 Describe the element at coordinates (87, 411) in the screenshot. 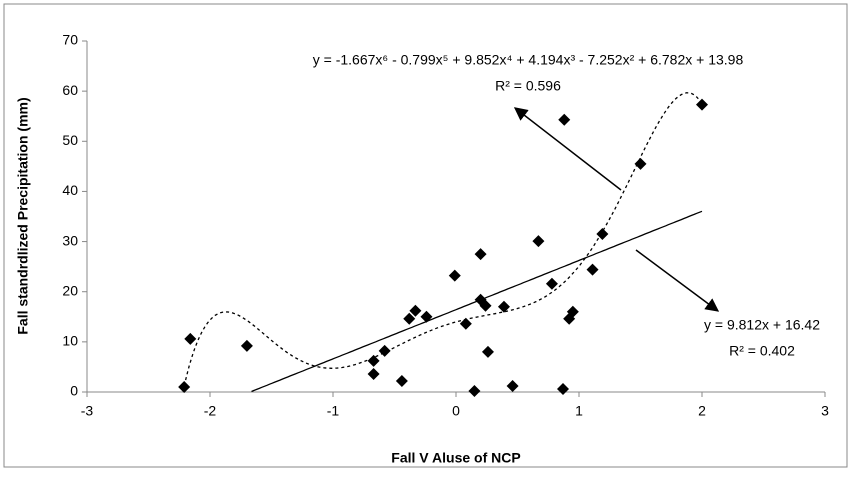

I see `x-tick-label: -3` at that location.